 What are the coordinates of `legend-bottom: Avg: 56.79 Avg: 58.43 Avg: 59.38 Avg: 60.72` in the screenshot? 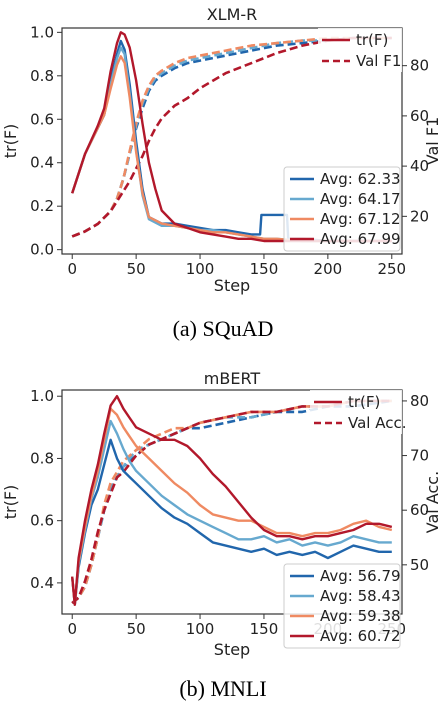 It's located at (342, 606).